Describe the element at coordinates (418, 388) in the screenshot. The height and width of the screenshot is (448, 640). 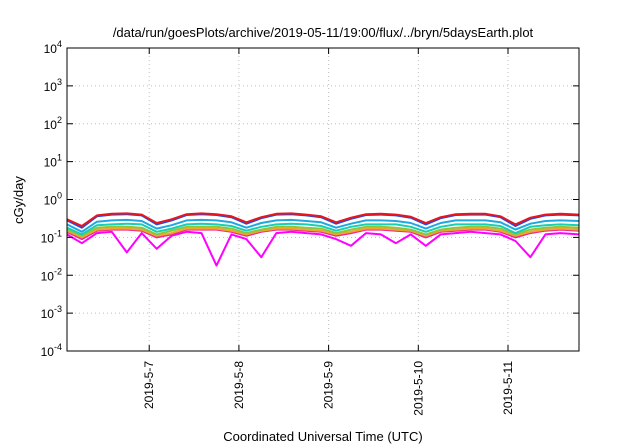
I see `x-tick-label: 2019-5-10` at that location.